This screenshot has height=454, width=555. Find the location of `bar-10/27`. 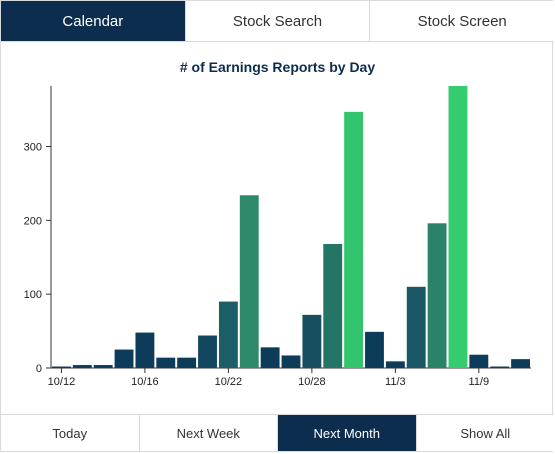

bar-10/27 is located at coordinates (291, 361).